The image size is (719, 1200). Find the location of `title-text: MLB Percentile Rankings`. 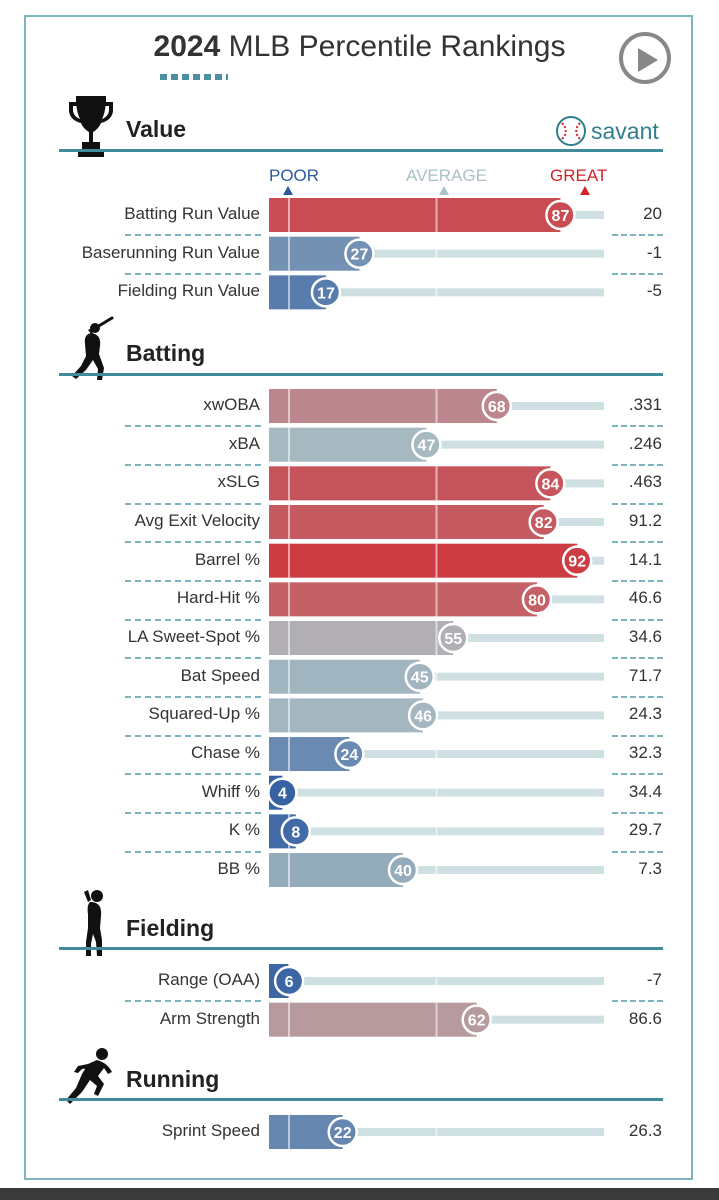

title-text: MLB Percentile Rankings is located at coordinates (397, 46).